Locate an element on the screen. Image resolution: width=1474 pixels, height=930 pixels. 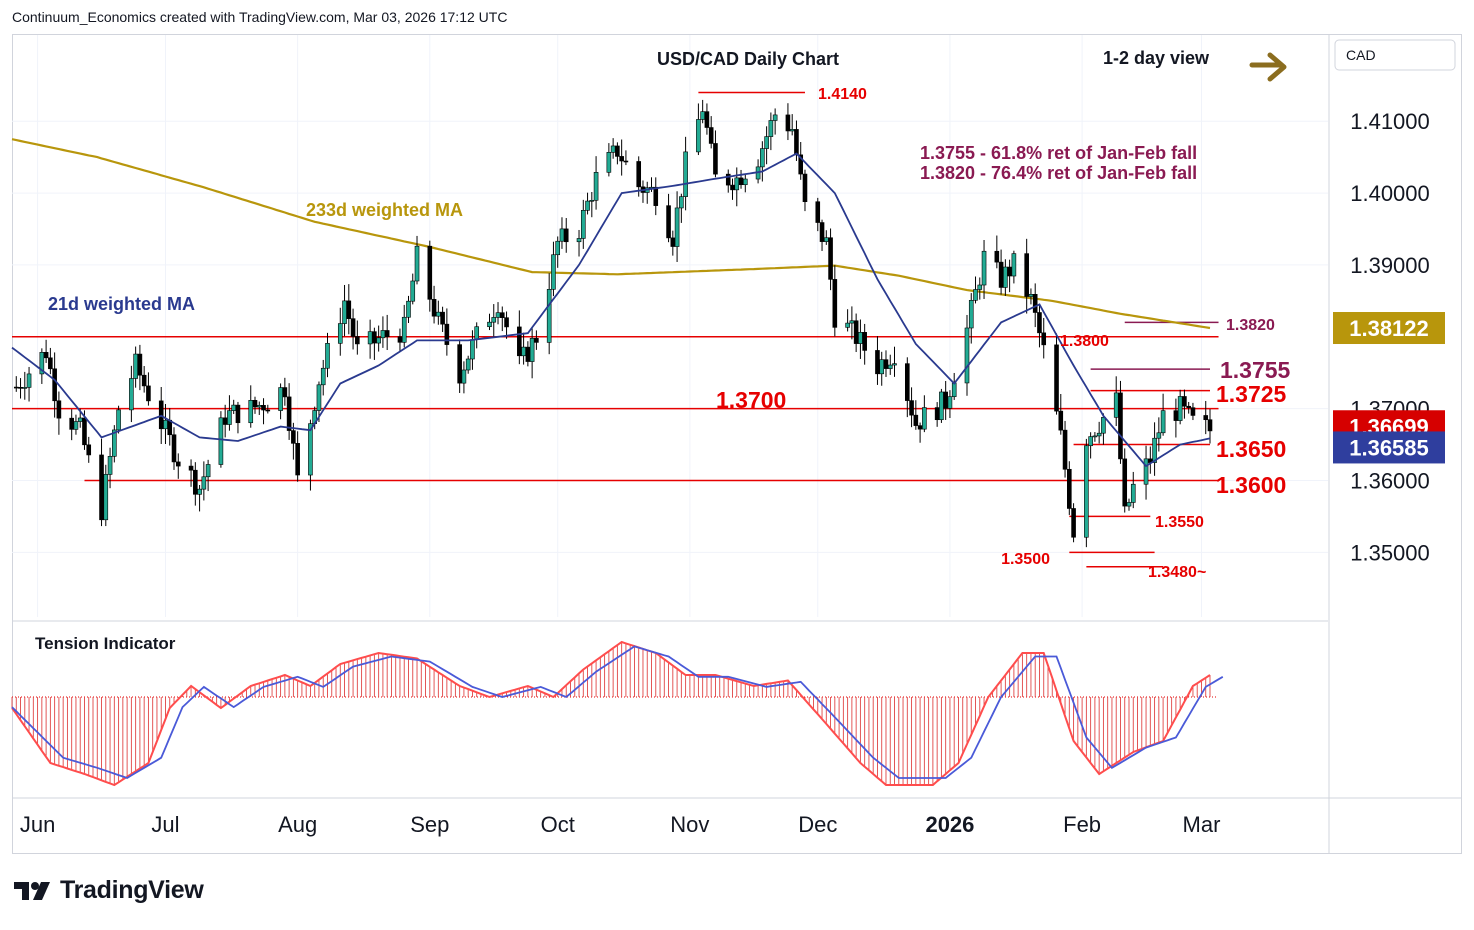
tradingview-logo: TradingView is located at coordinates (109, 890).